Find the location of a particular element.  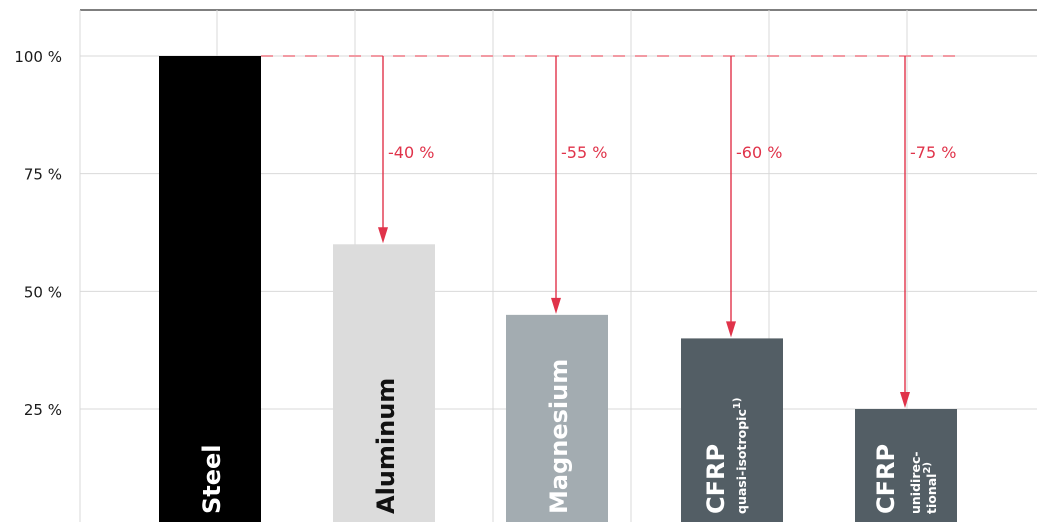

category-label: Steel is located at coordinates (212, 479).